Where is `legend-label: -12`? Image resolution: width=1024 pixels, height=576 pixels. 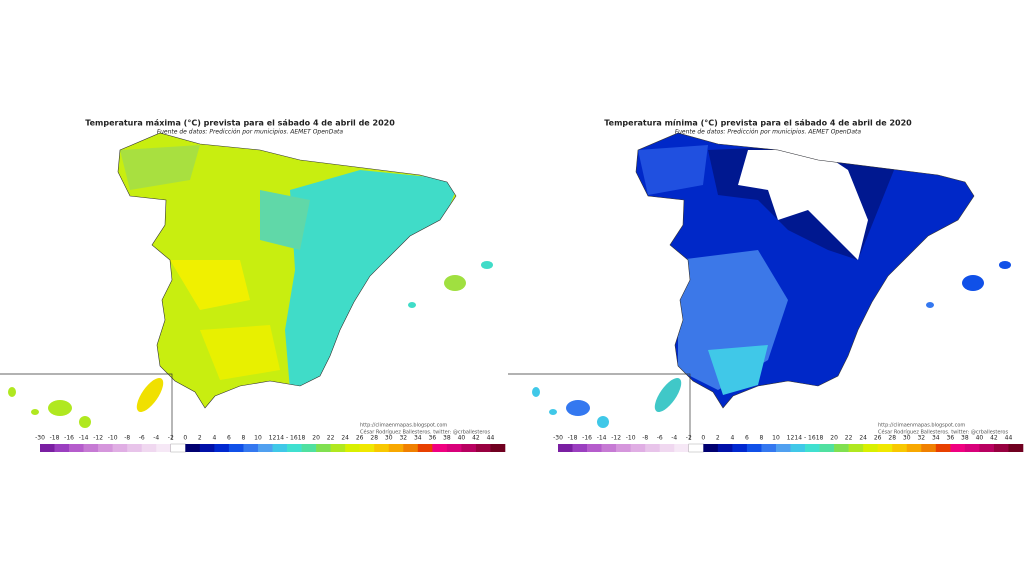 legend-label: -12 is located at coordinates (616, 438).